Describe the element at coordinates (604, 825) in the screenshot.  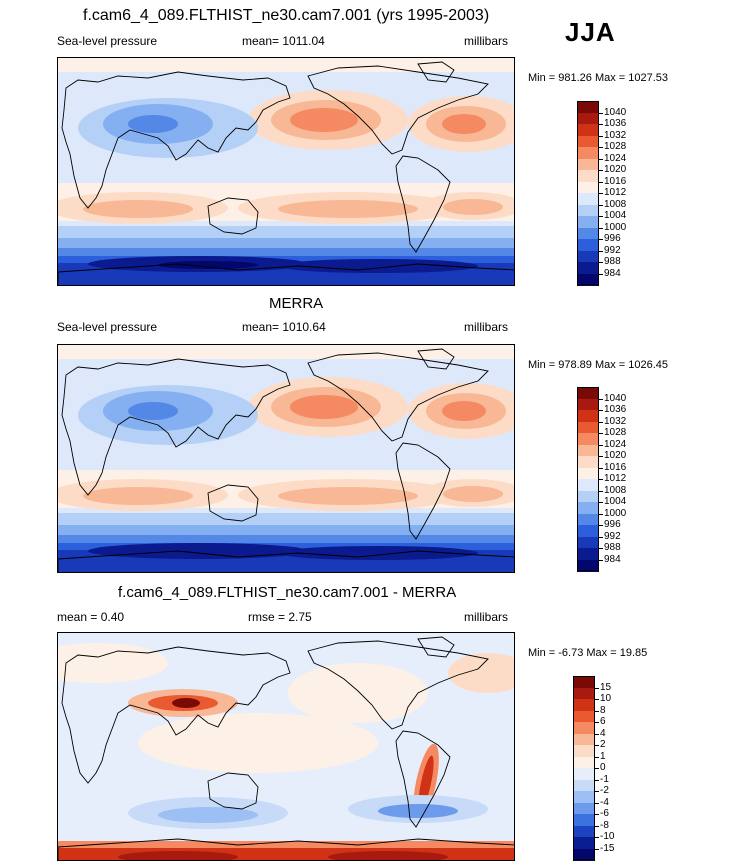
I see `colorbar-label: -8` at that location.